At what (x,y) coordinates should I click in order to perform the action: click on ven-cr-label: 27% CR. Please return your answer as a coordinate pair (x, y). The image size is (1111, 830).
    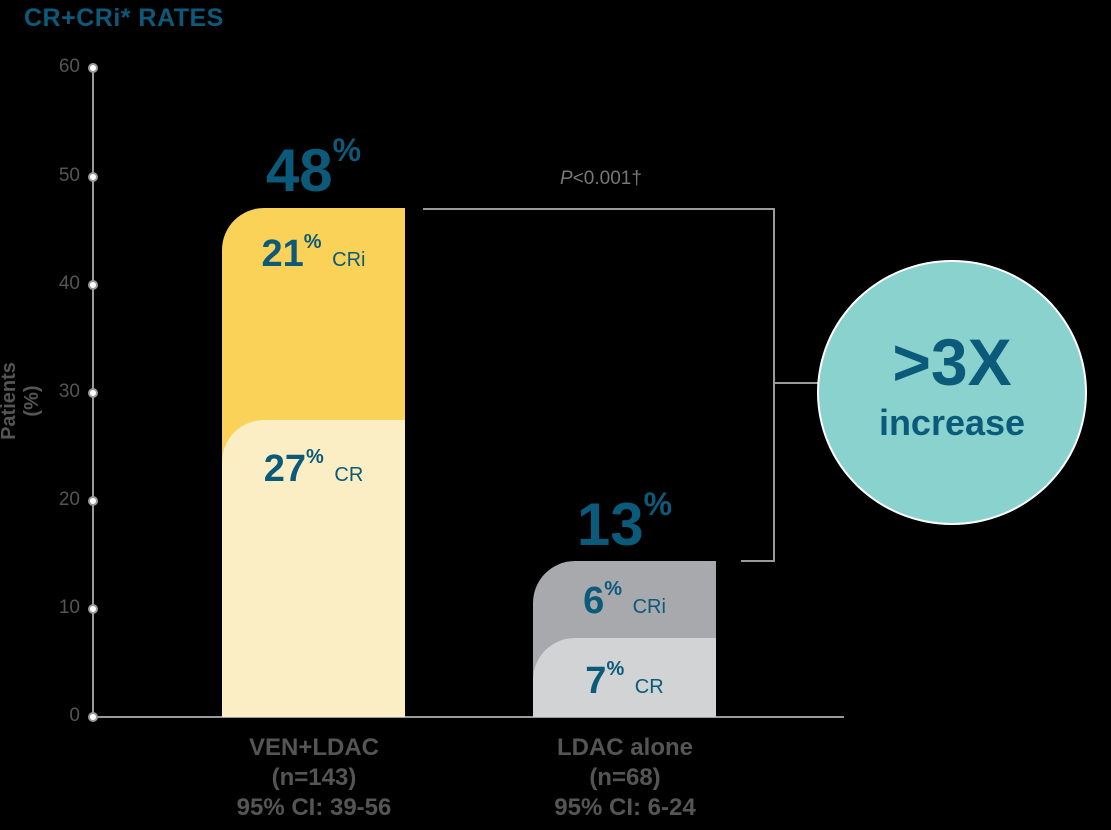
    Looking at the image, I should click on (313, 468).